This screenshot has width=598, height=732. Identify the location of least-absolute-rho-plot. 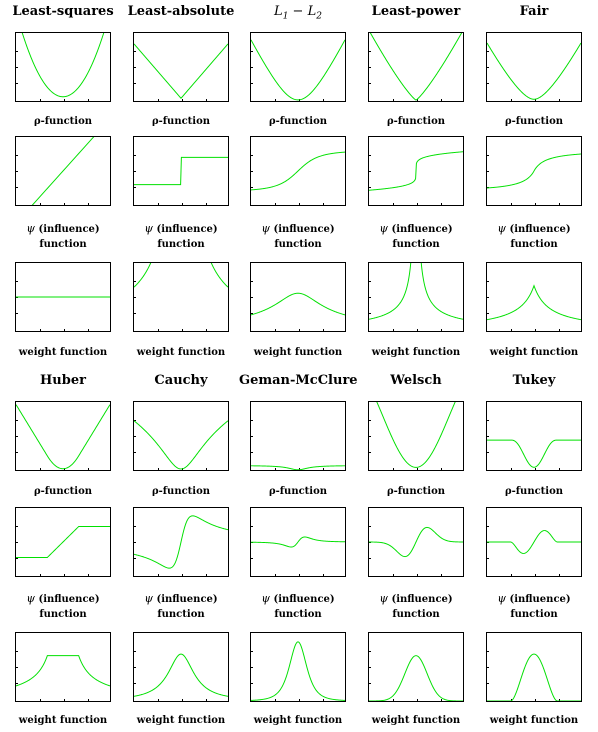
(181, 67).